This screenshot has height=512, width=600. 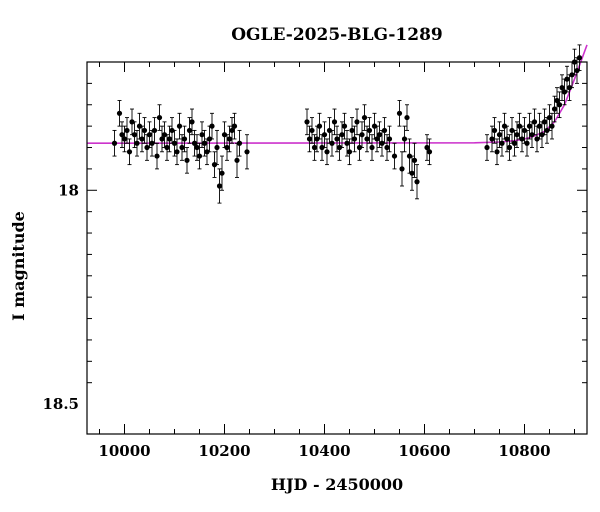 I want to click on y-axis-label: I magnitude, so click(x=18, y=266).